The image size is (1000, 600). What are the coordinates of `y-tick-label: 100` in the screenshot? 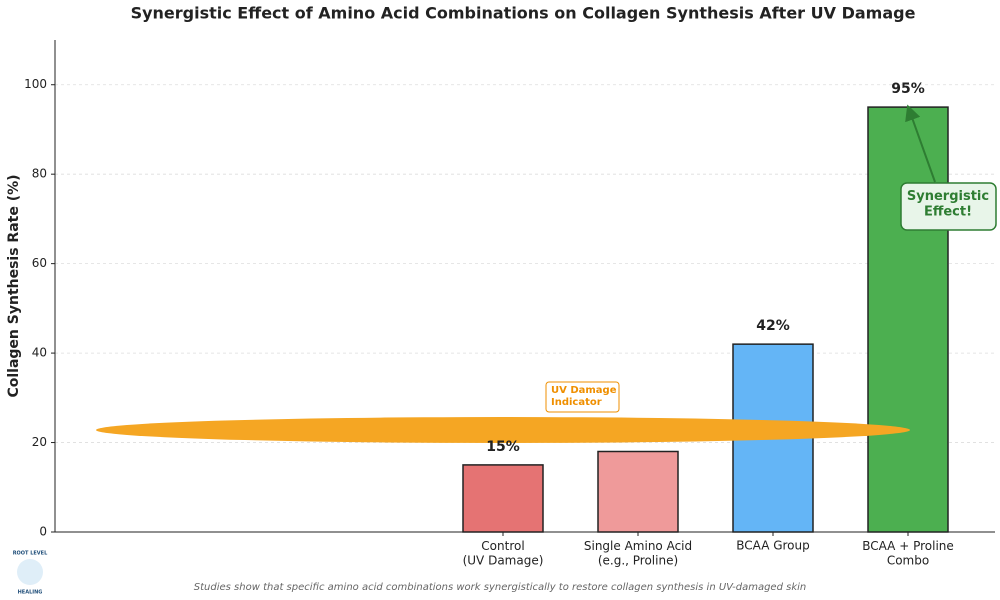 It's located at (35, 84).